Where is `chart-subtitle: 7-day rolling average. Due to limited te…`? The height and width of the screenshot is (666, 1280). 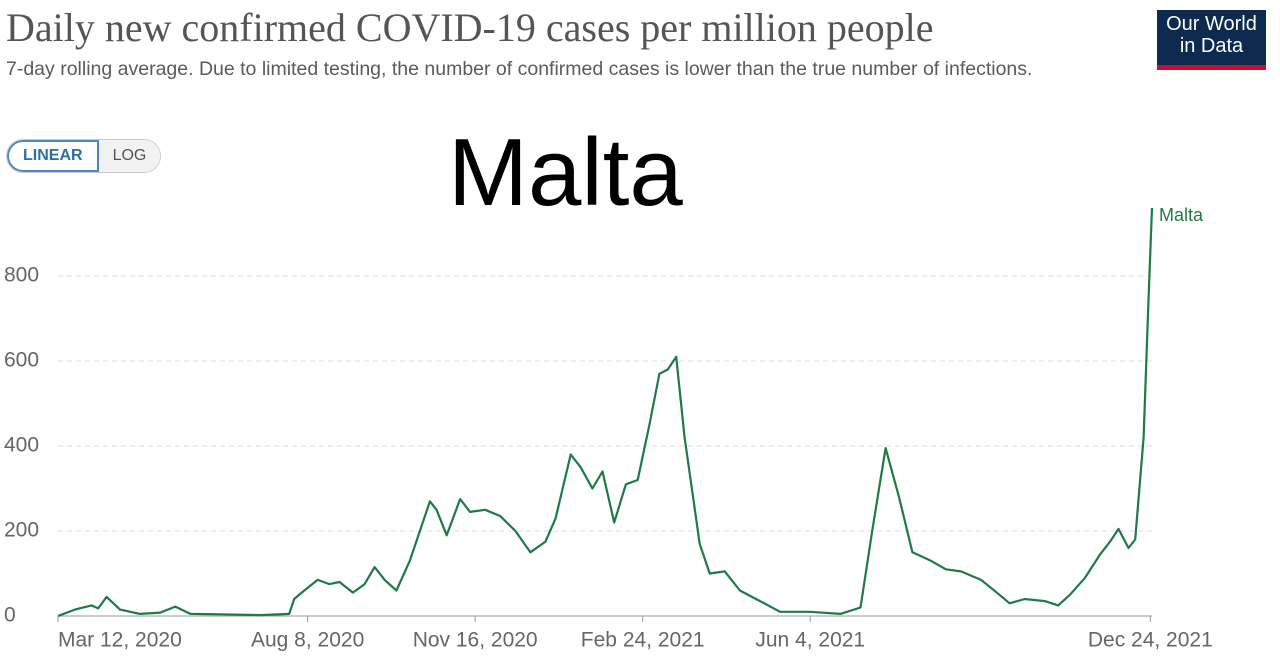 chart-subtitle: 7-day rolling average. Due to limited te… is located at coordinates (519, 69).